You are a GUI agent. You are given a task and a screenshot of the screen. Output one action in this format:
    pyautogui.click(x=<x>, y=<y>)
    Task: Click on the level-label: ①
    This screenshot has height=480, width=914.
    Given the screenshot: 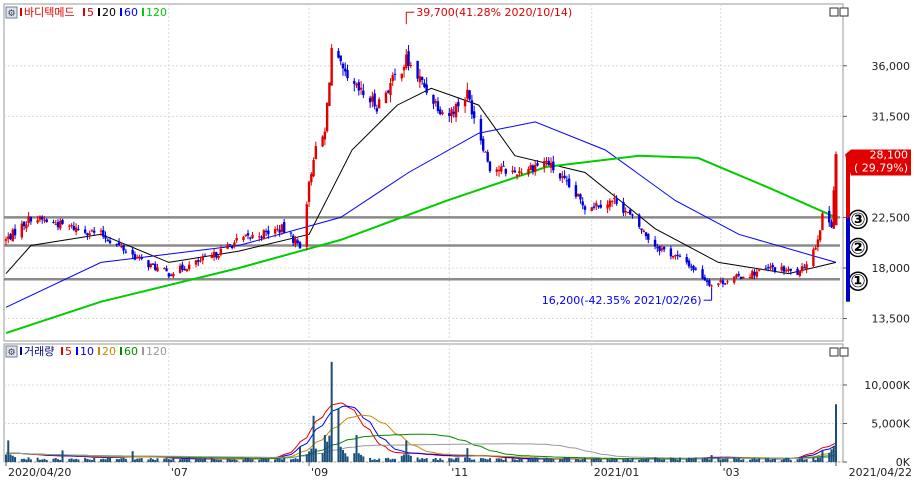 What is the action you would take?
    pyautogui.click(x=857, y=281)
    